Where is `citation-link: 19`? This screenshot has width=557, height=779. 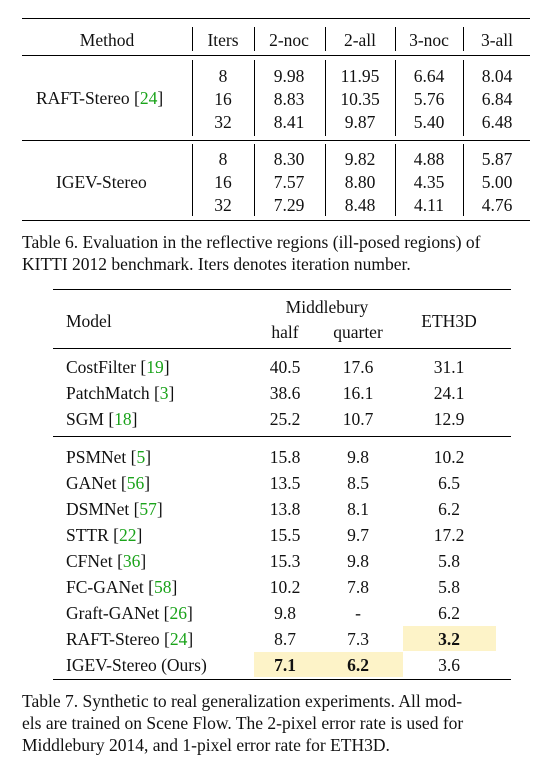
citation-link: 19 is located at coordinates (155, 367).